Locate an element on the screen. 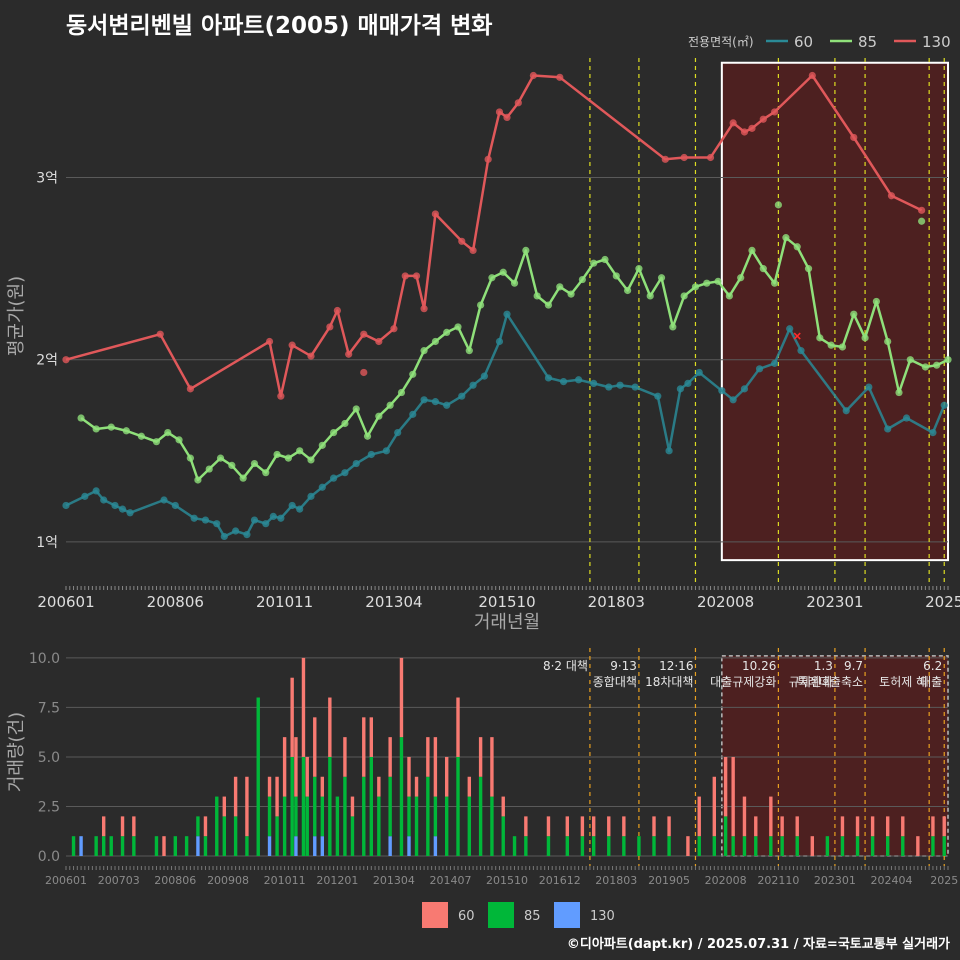 This screenshot has height=960, width=960. cross-marker is located at coordinates (797, 336).